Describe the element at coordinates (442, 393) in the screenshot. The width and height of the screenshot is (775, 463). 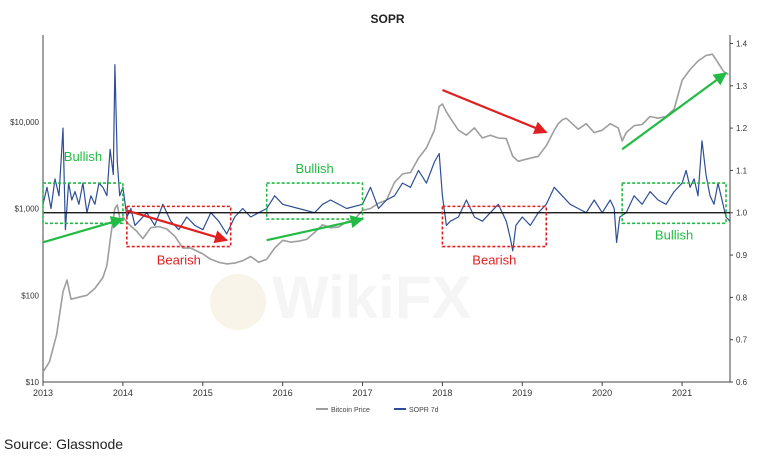
I see `x-tick-label: 2018` at that location.